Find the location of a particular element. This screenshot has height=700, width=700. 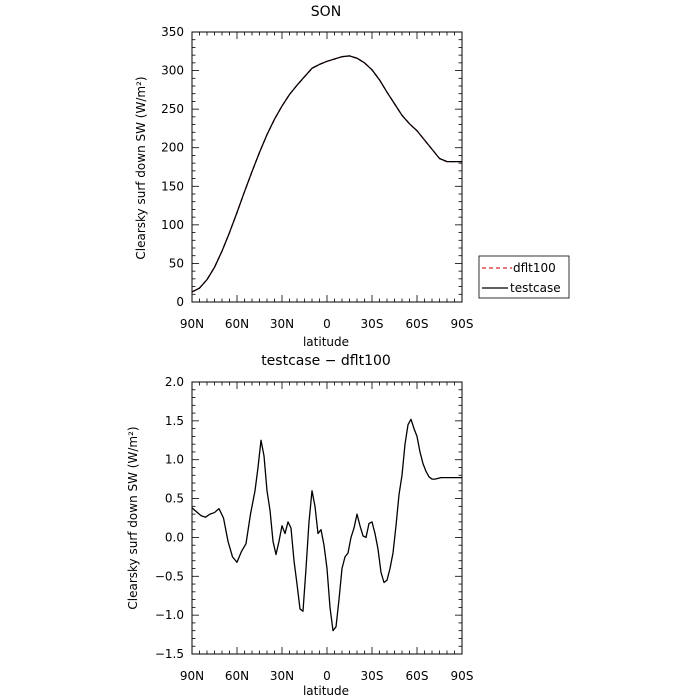

bottom-x-tick-label: 30S is located at coordinates (372, 676).